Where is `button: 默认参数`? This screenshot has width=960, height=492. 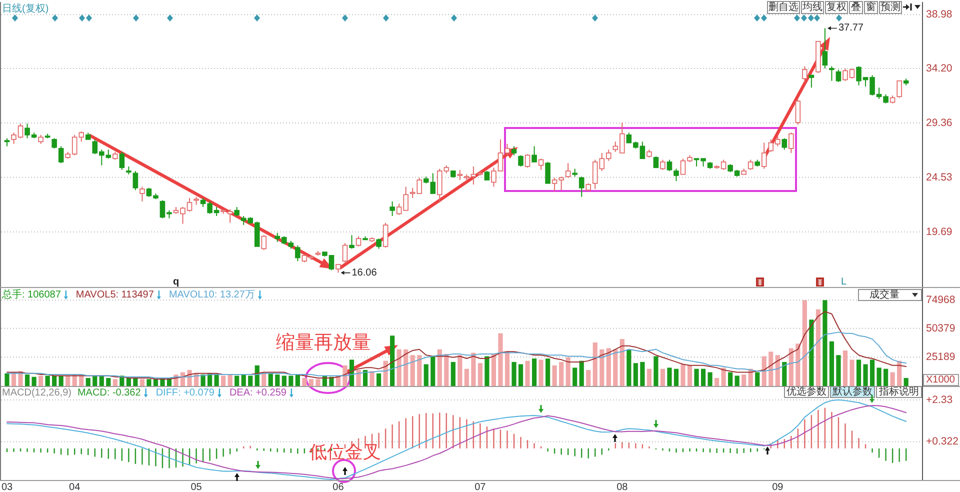 button: 默认参数 is located at coordinates (852, 392).